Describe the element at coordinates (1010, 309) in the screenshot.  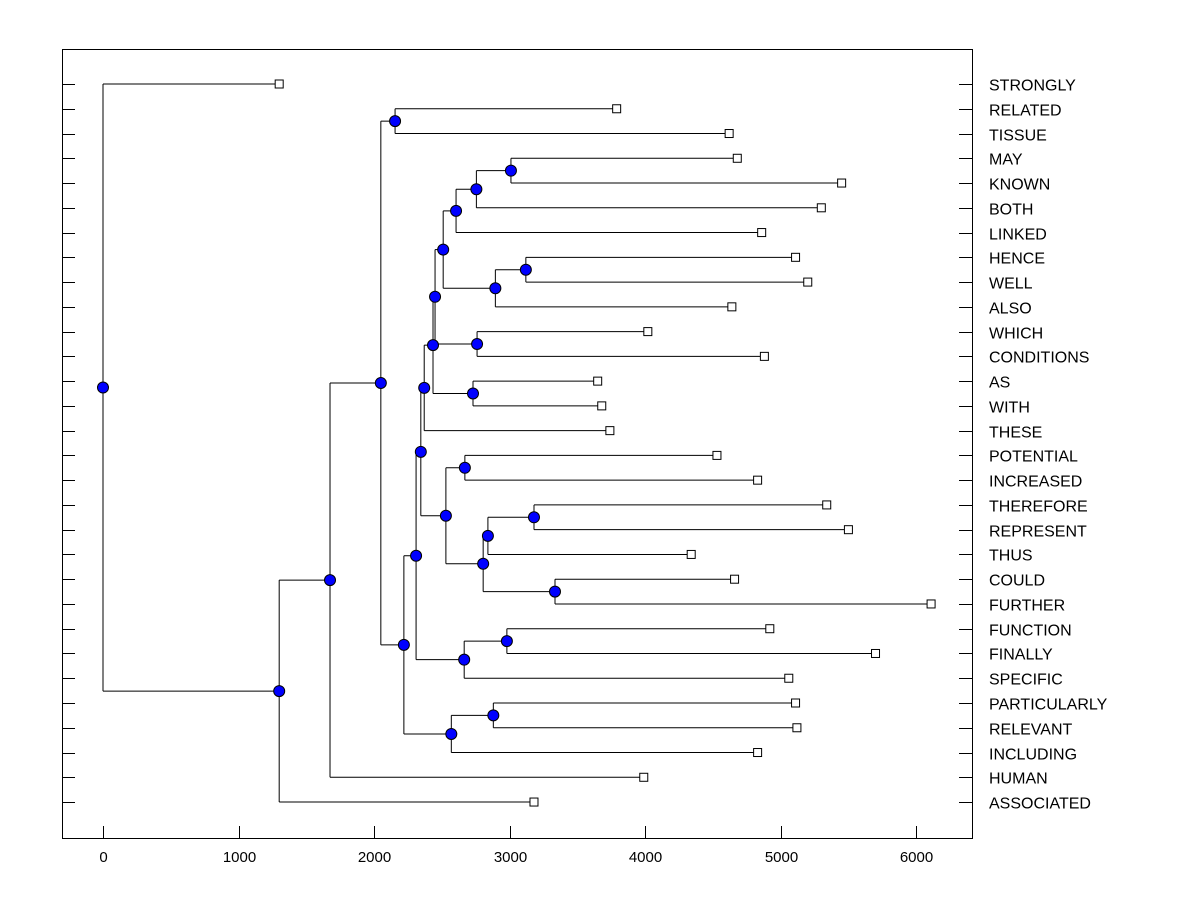
I see `leaf-label: ALSO` at that location.